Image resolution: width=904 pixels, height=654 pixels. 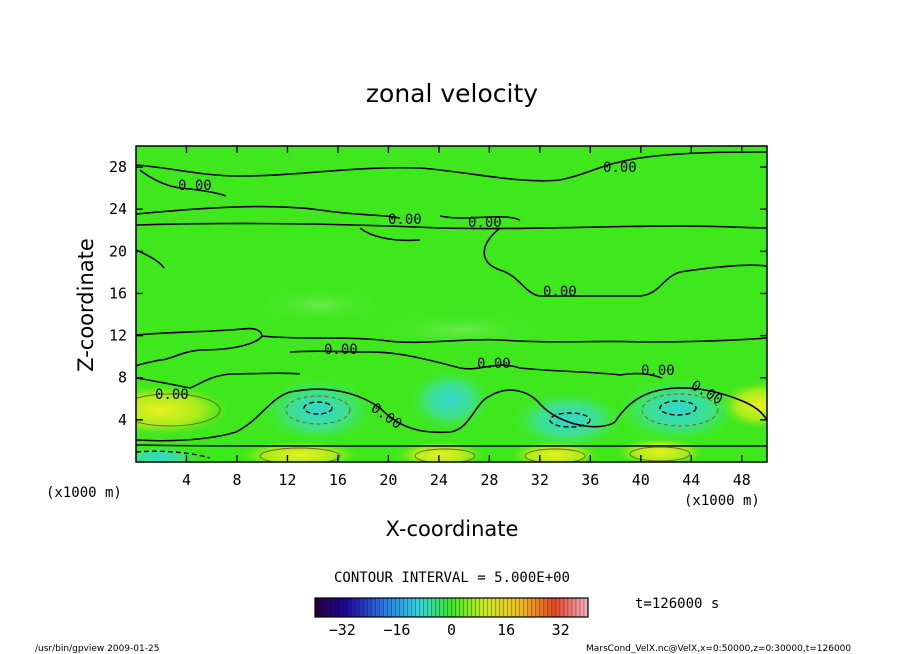 I want to click on y-tick-label: 4, so click(x=122, y=420).